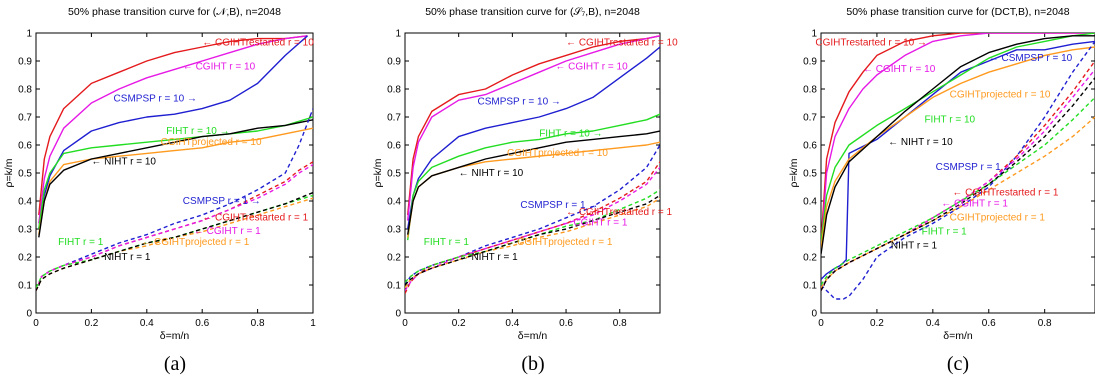 This screenshot has width=1095, height=377. What do you see at coordinates (1005, 192) in the screenshot?
I see `series-annotation: ← CGIHTrestarted r = 1` at bounding box center [1005, 192].